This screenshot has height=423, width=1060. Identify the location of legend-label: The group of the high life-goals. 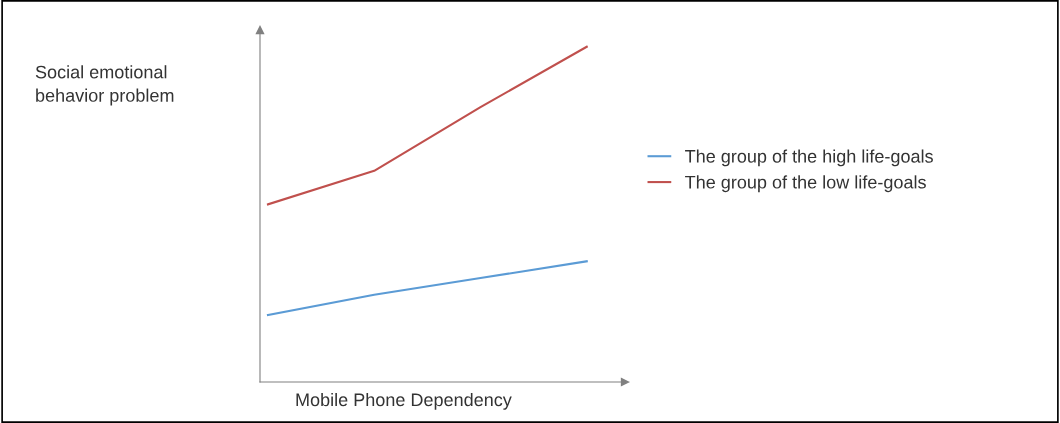
(809, 158).